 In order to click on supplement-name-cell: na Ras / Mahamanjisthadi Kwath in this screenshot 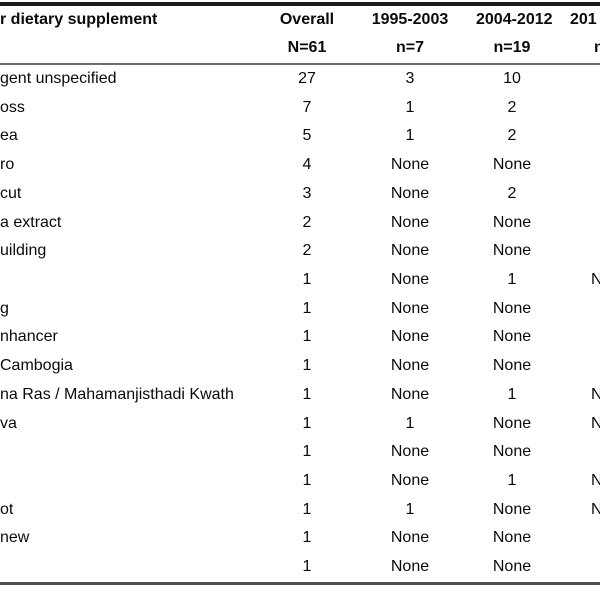, I will do `click(117, 394)`.